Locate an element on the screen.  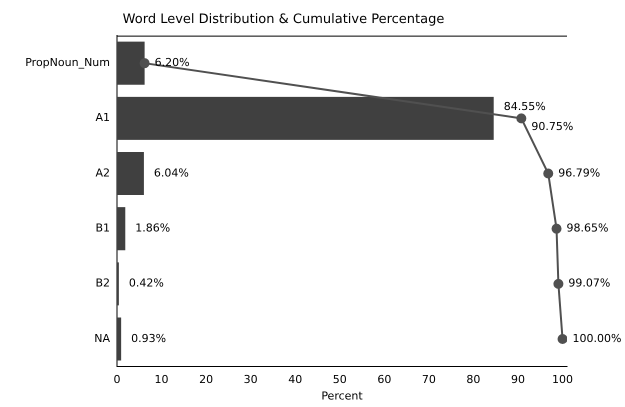
x-tick-label: 20 is located at coordinates (206, 379).